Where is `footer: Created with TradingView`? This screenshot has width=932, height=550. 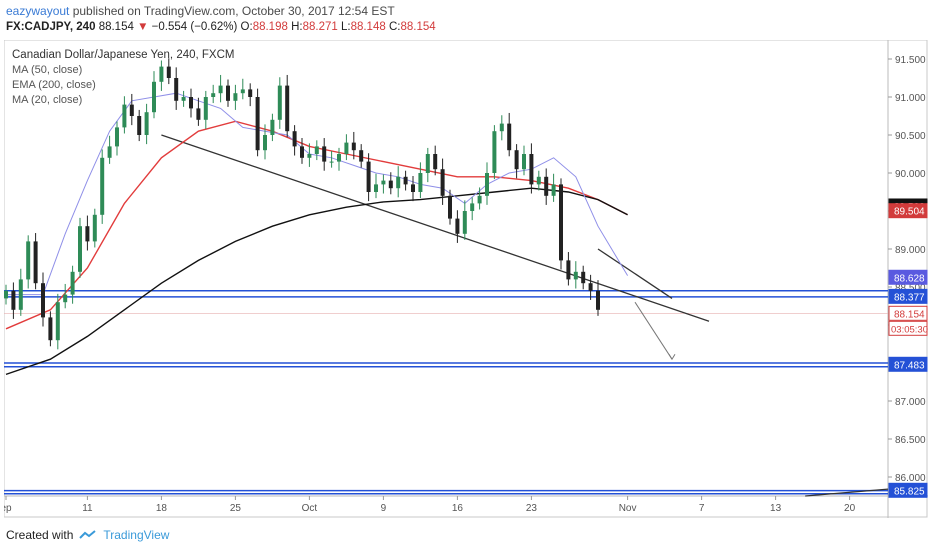
footer: Created with TradingView is located at coordinates (87, 535).